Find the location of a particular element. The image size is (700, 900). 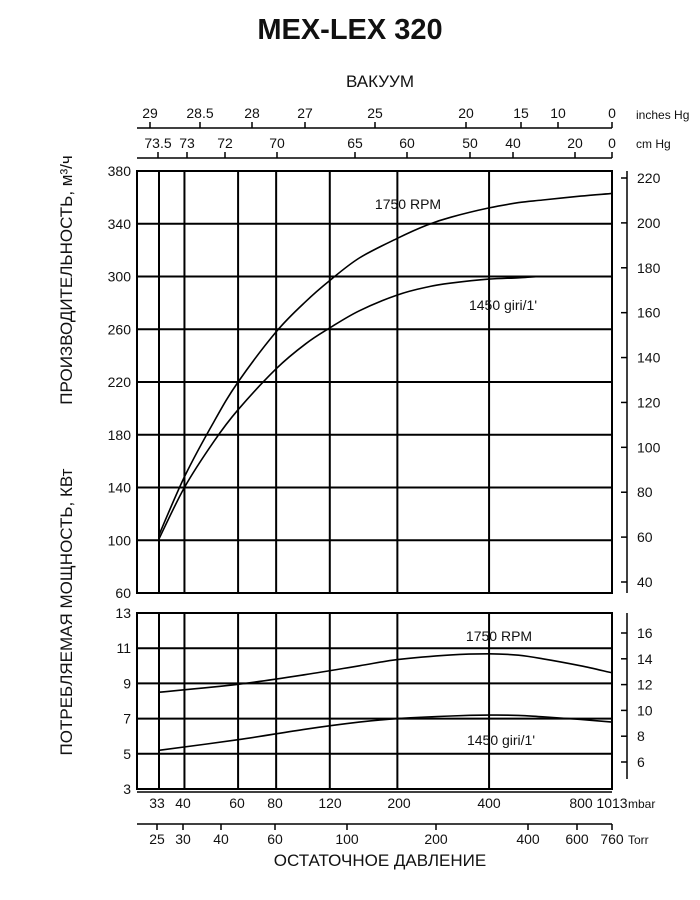

bottom-right-tick-label: 6 is located at coordinates (641, 762).